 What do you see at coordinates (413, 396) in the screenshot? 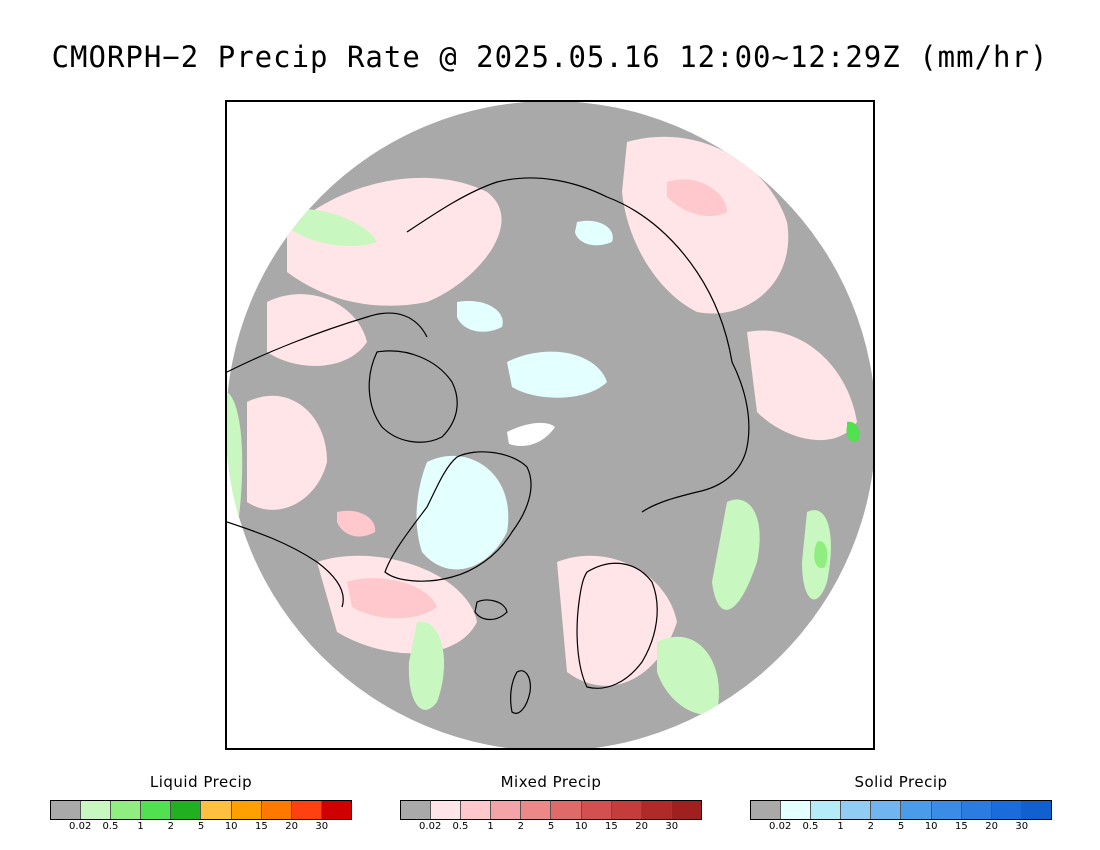
I see `coastline-canadian-archipelago` at bounding box center [413, 396].